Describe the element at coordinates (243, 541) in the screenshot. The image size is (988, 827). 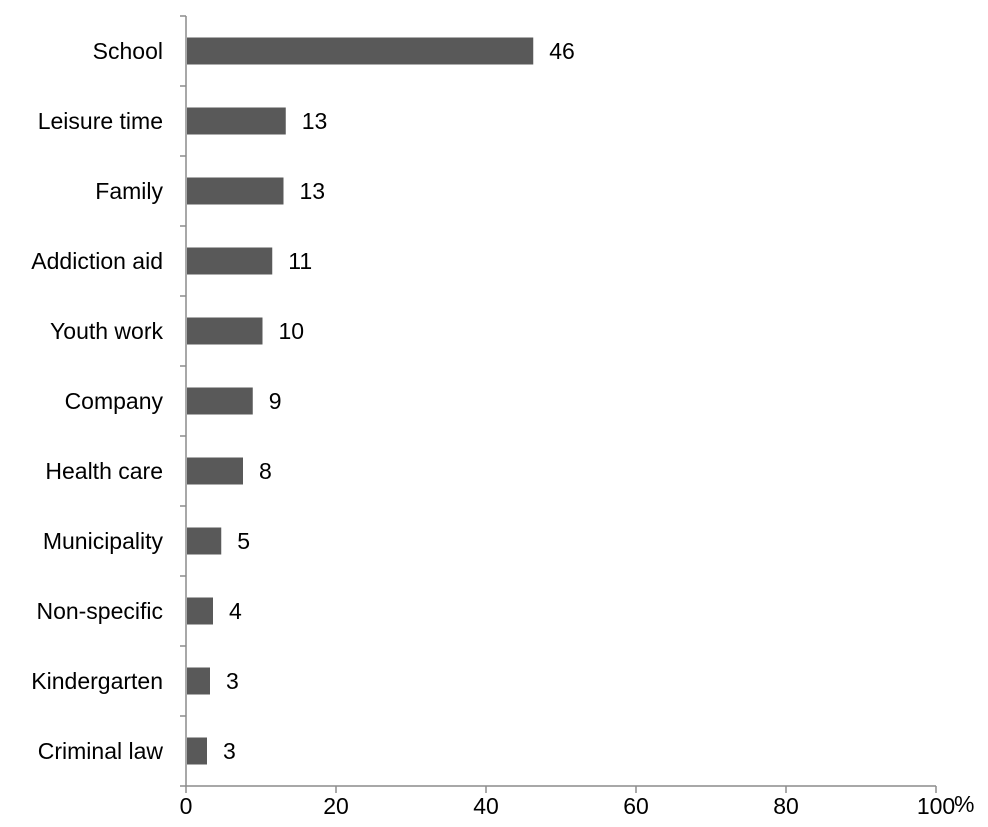
I see `data-label: 5` at that location.